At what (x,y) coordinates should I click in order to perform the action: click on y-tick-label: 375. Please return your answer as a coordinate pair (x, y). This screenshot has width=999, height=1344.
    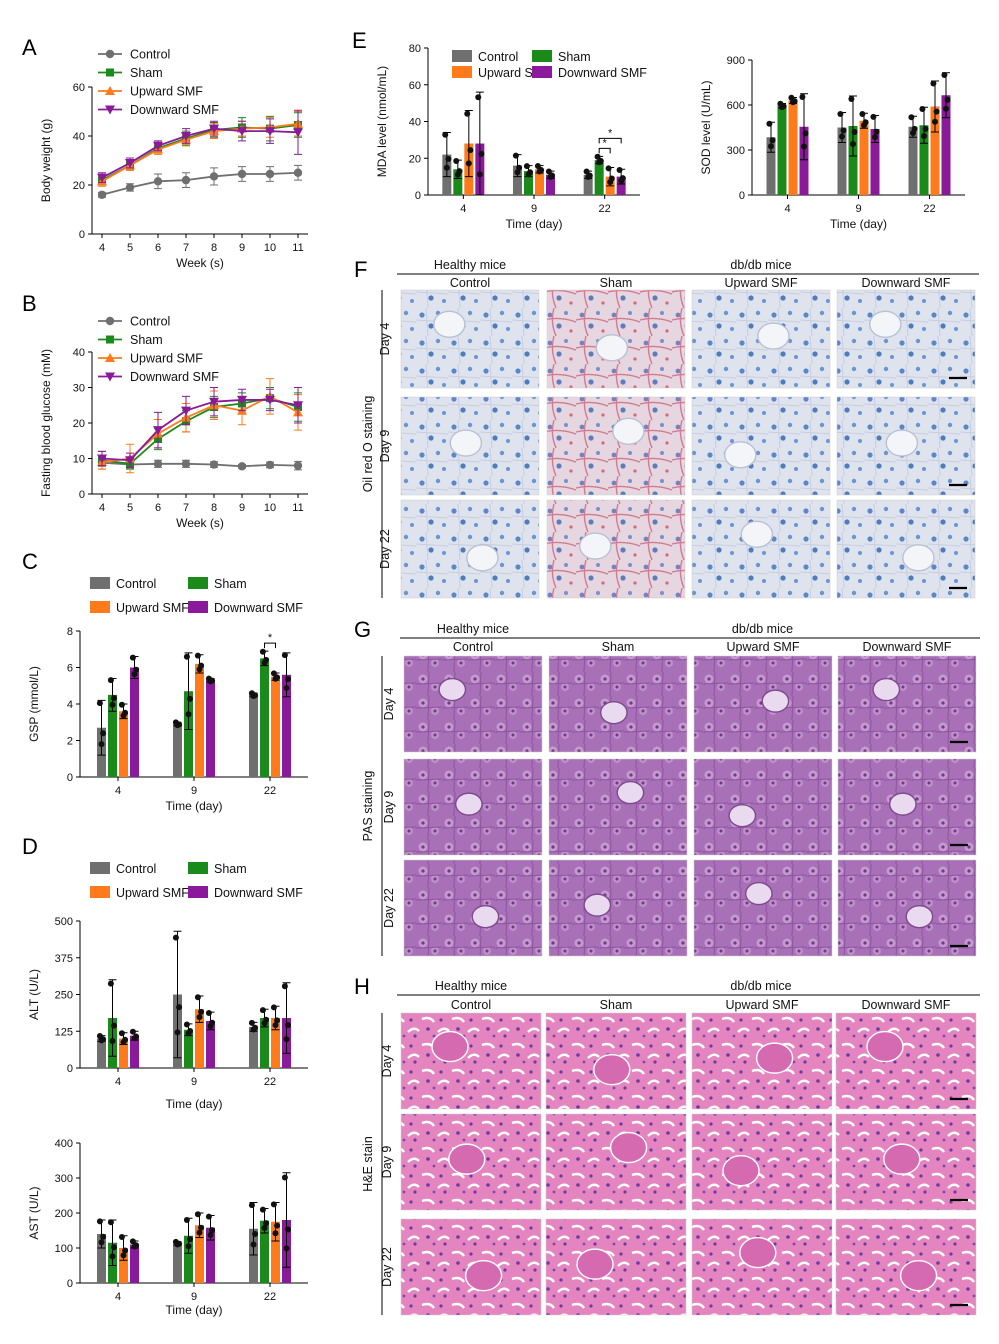
    Looking at the image, I should click on (64, 959).